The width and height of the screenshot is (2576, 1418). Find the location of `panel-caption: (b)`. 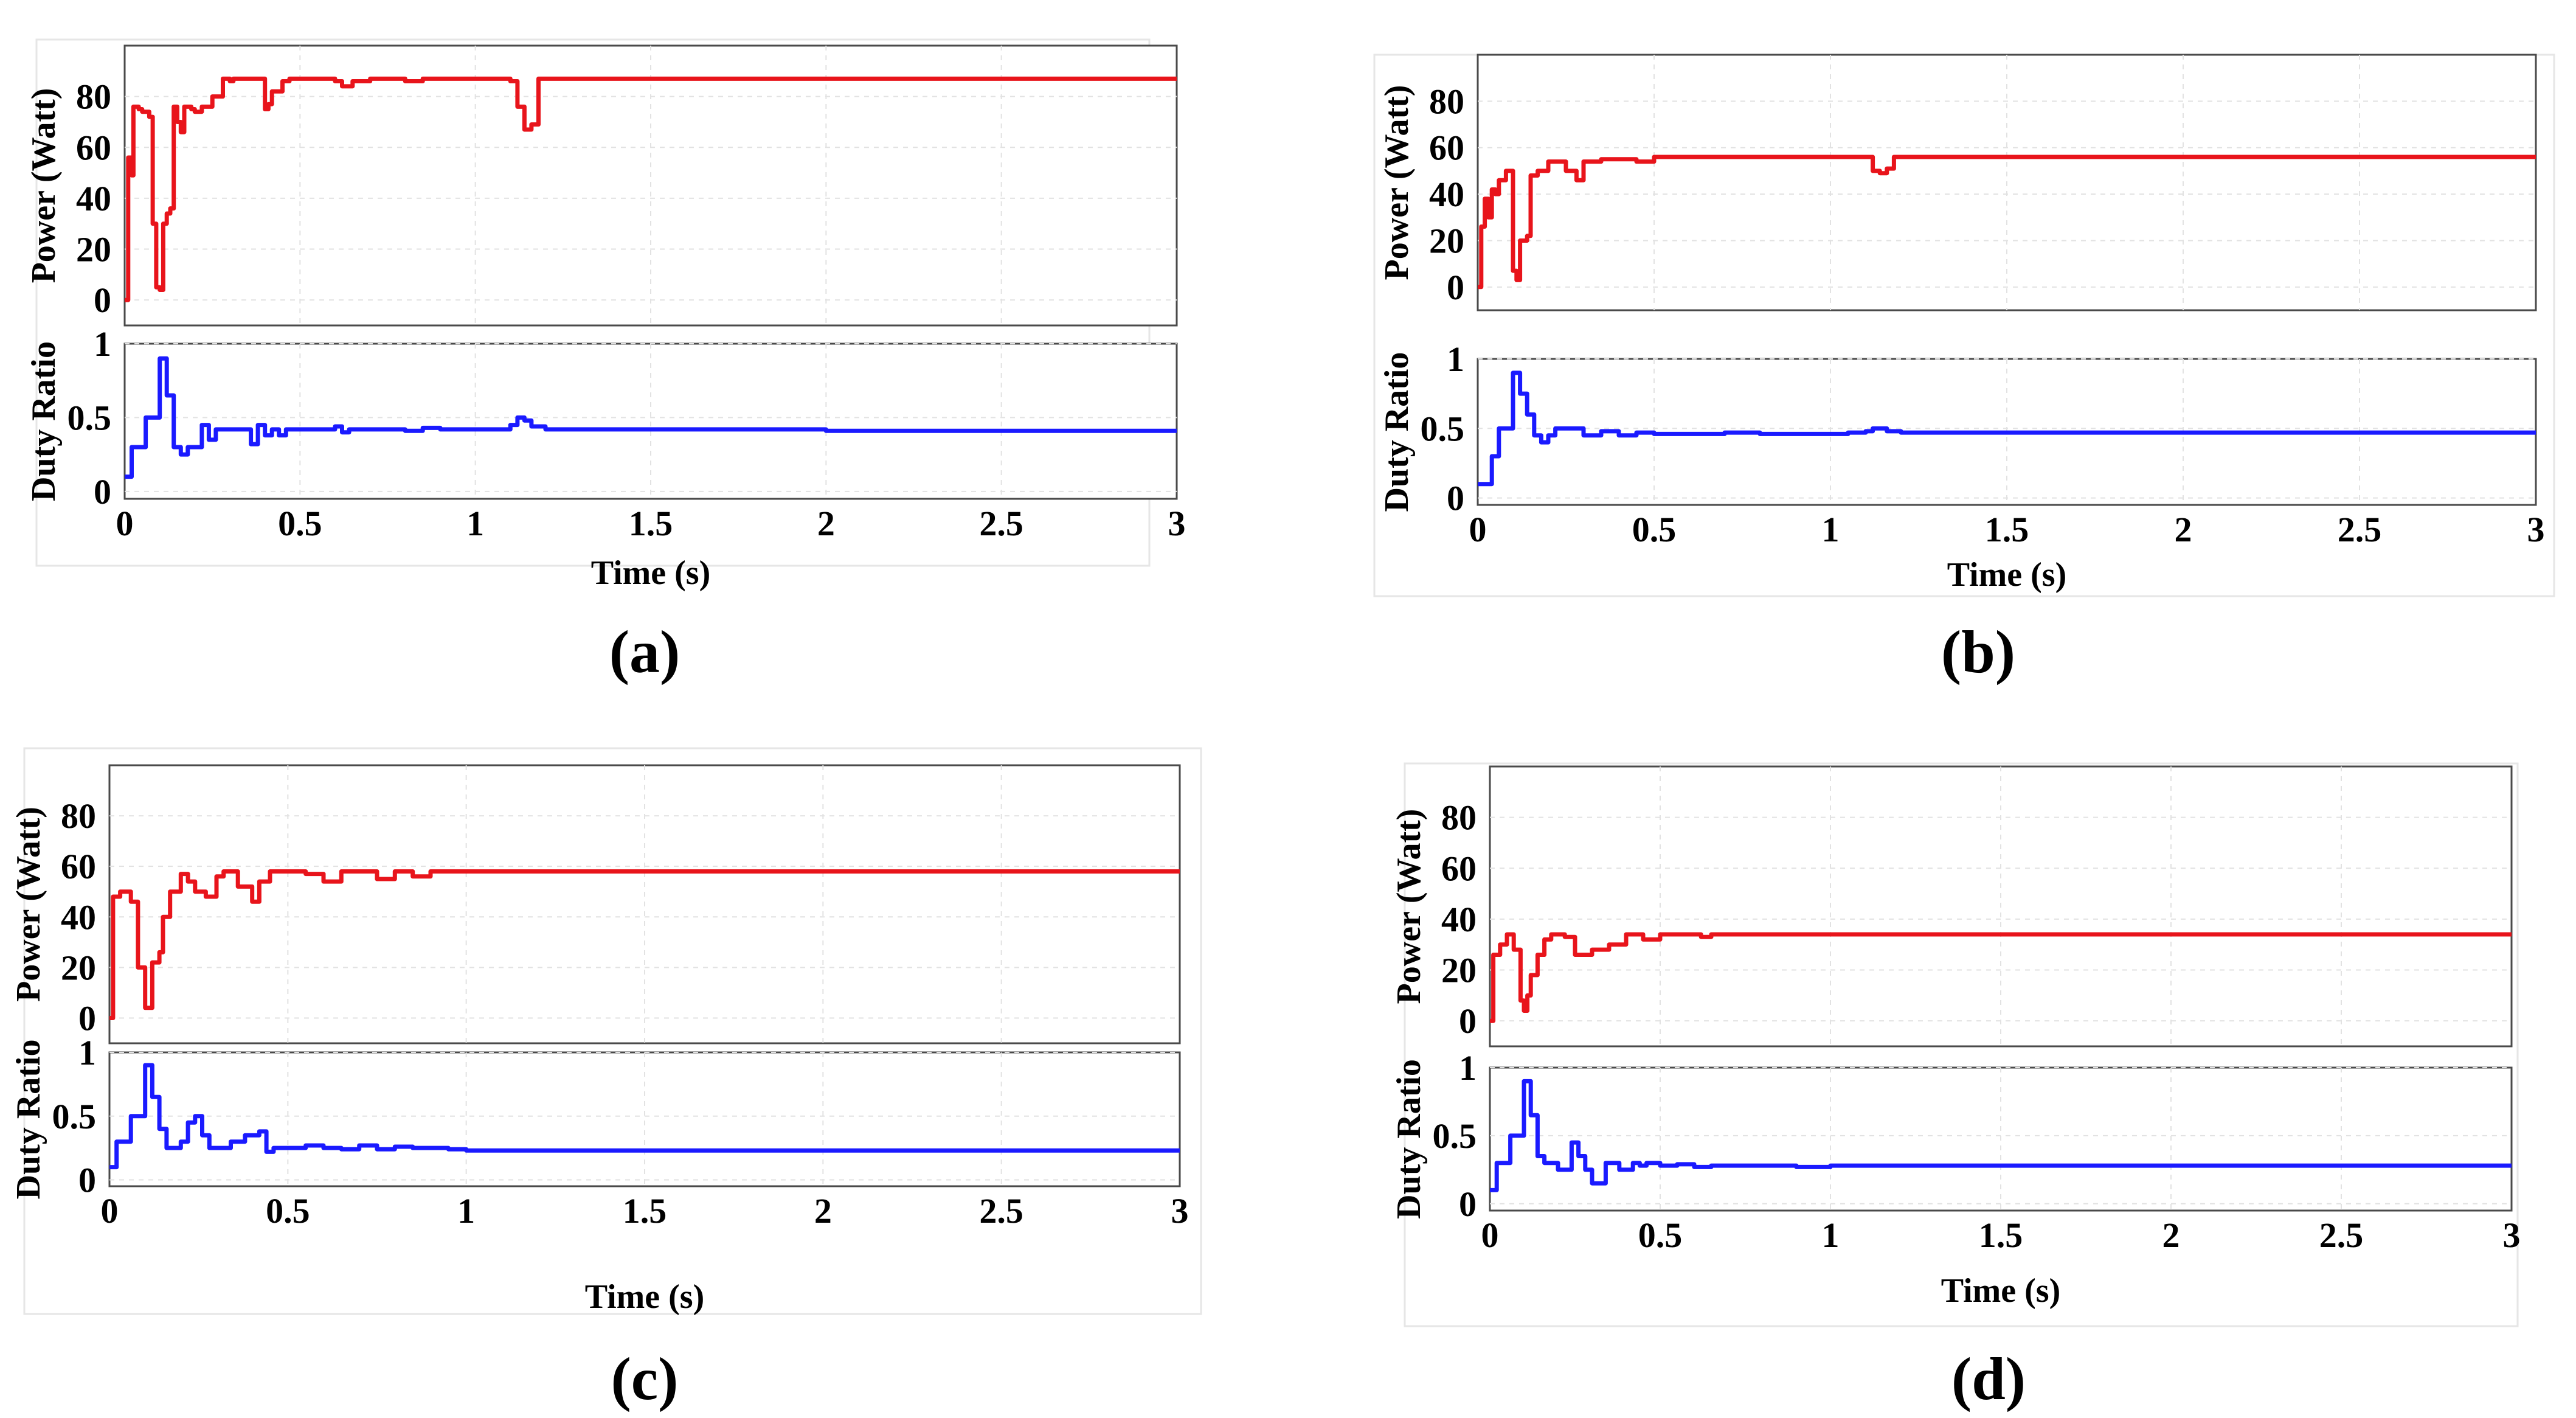

panel-caption: (b) is located at coordinates (1978, 652).